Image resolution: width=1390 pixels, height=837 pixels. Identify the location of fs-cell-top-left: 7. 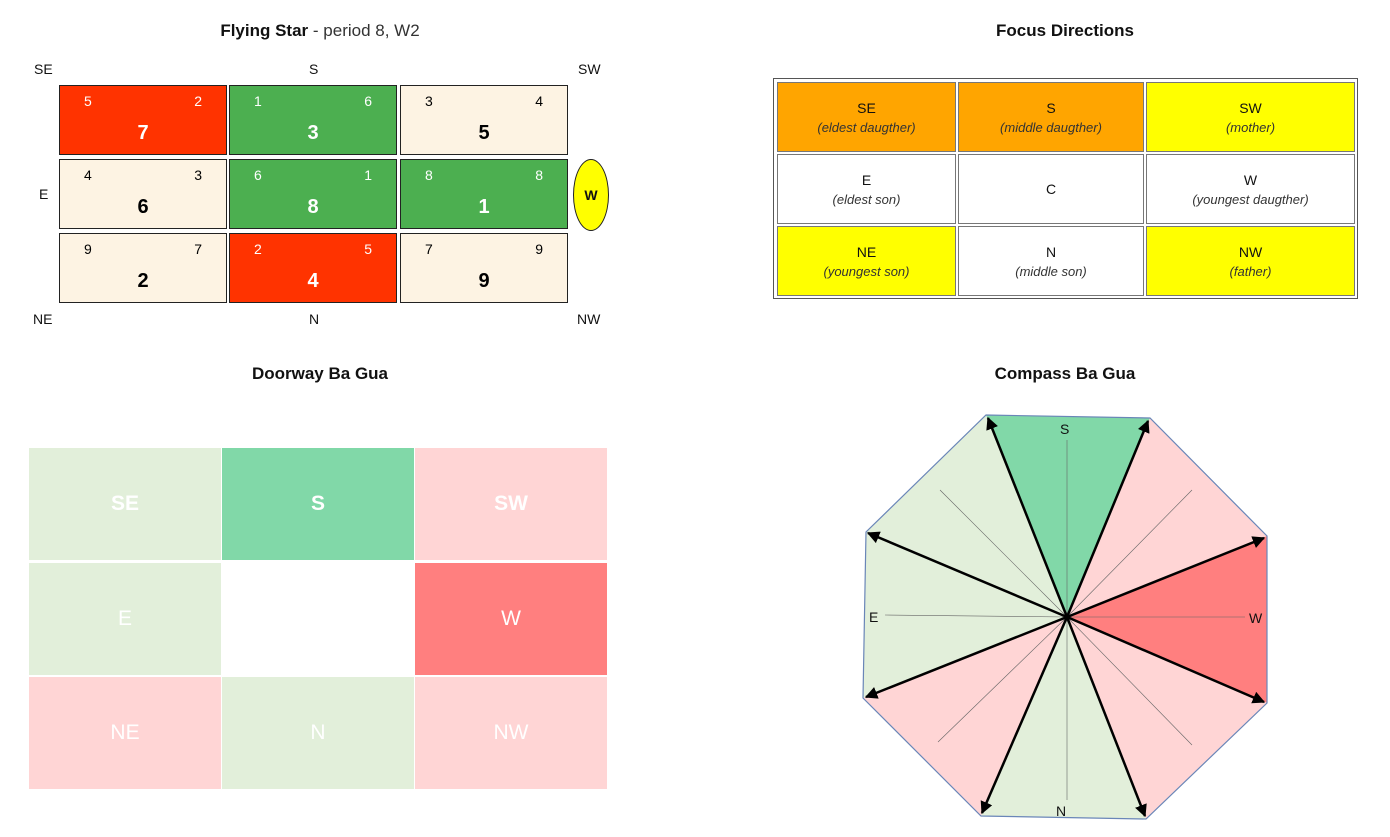
(429, 249).